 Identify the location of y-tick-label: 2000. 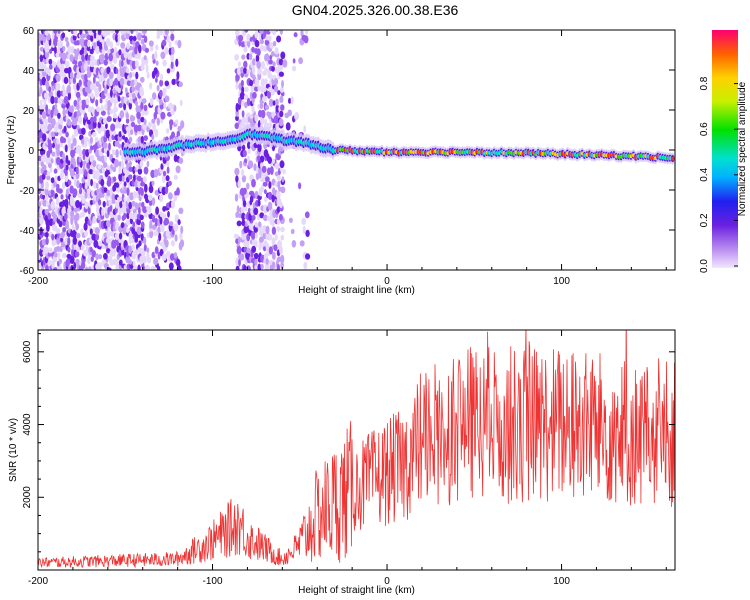
(27, 497).